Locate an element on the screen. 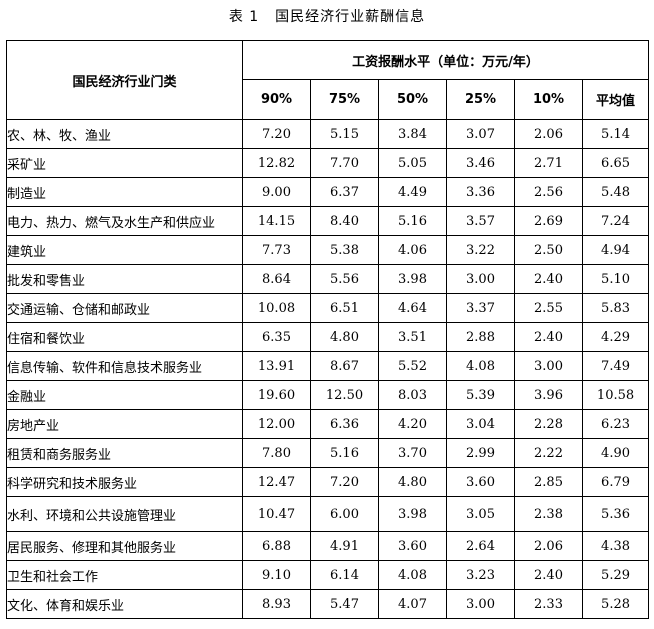 This screenshot has height=629, width=654. table-row: 房地产业 12.00 6.36 4.20 3.04 2.28 6.23 is located at coordinates (328, 424).